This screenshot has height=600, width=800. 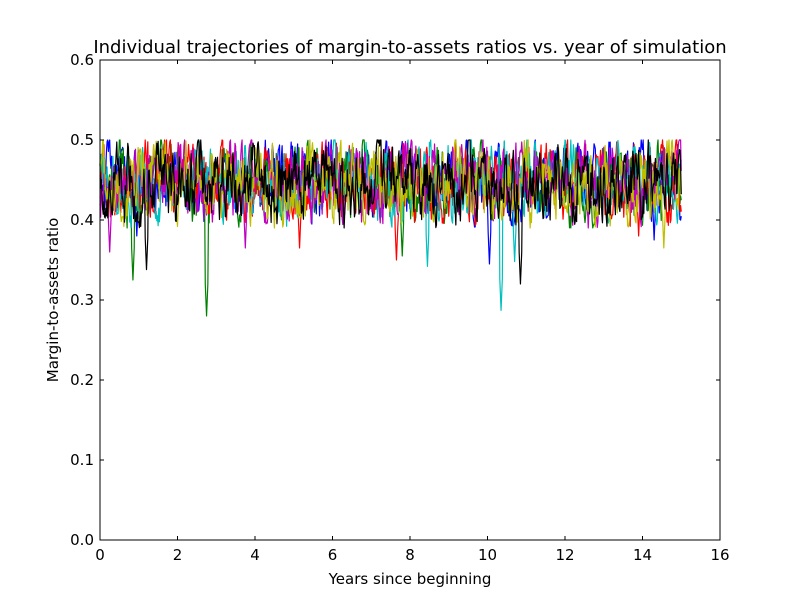 What do you see at coordinates (82, 540) in the screenshot?
I see `y-tick-label: 0.0` at bounding box center [82, 540].